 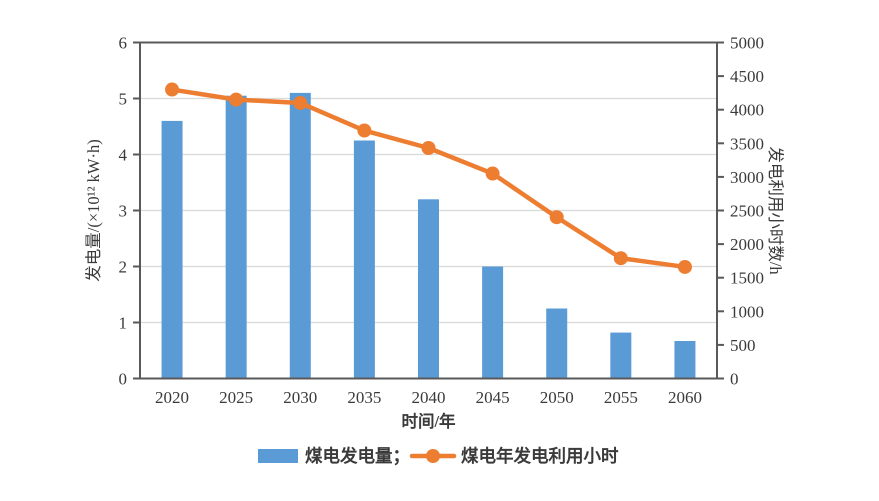 I want to click on x-tick-label: 2030, so click(x=300, y=397).